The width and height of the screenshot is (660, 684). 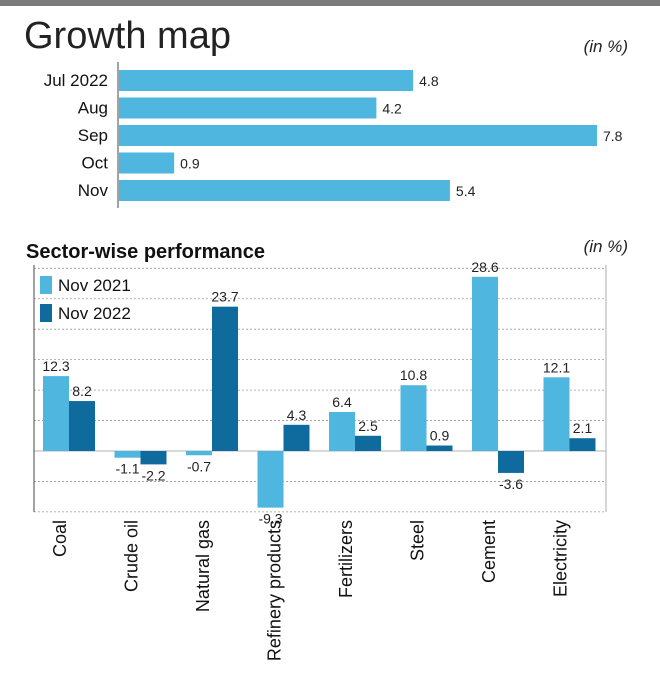 What do you see at coordinates (82, 426) in the screenshot?
I see `bar-coal-nov-2022` at bounding box center [82, 426].